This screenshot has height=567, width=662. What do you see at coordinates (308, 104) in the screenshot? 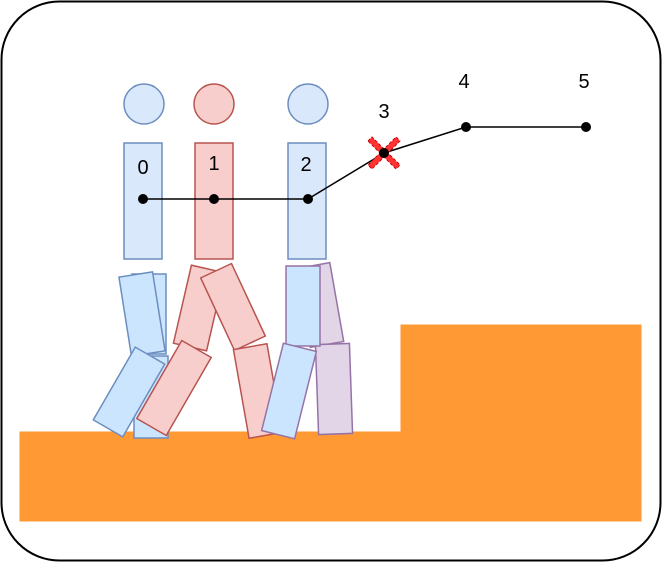
I see `figure-2-head` at bounding box center [308, 104].